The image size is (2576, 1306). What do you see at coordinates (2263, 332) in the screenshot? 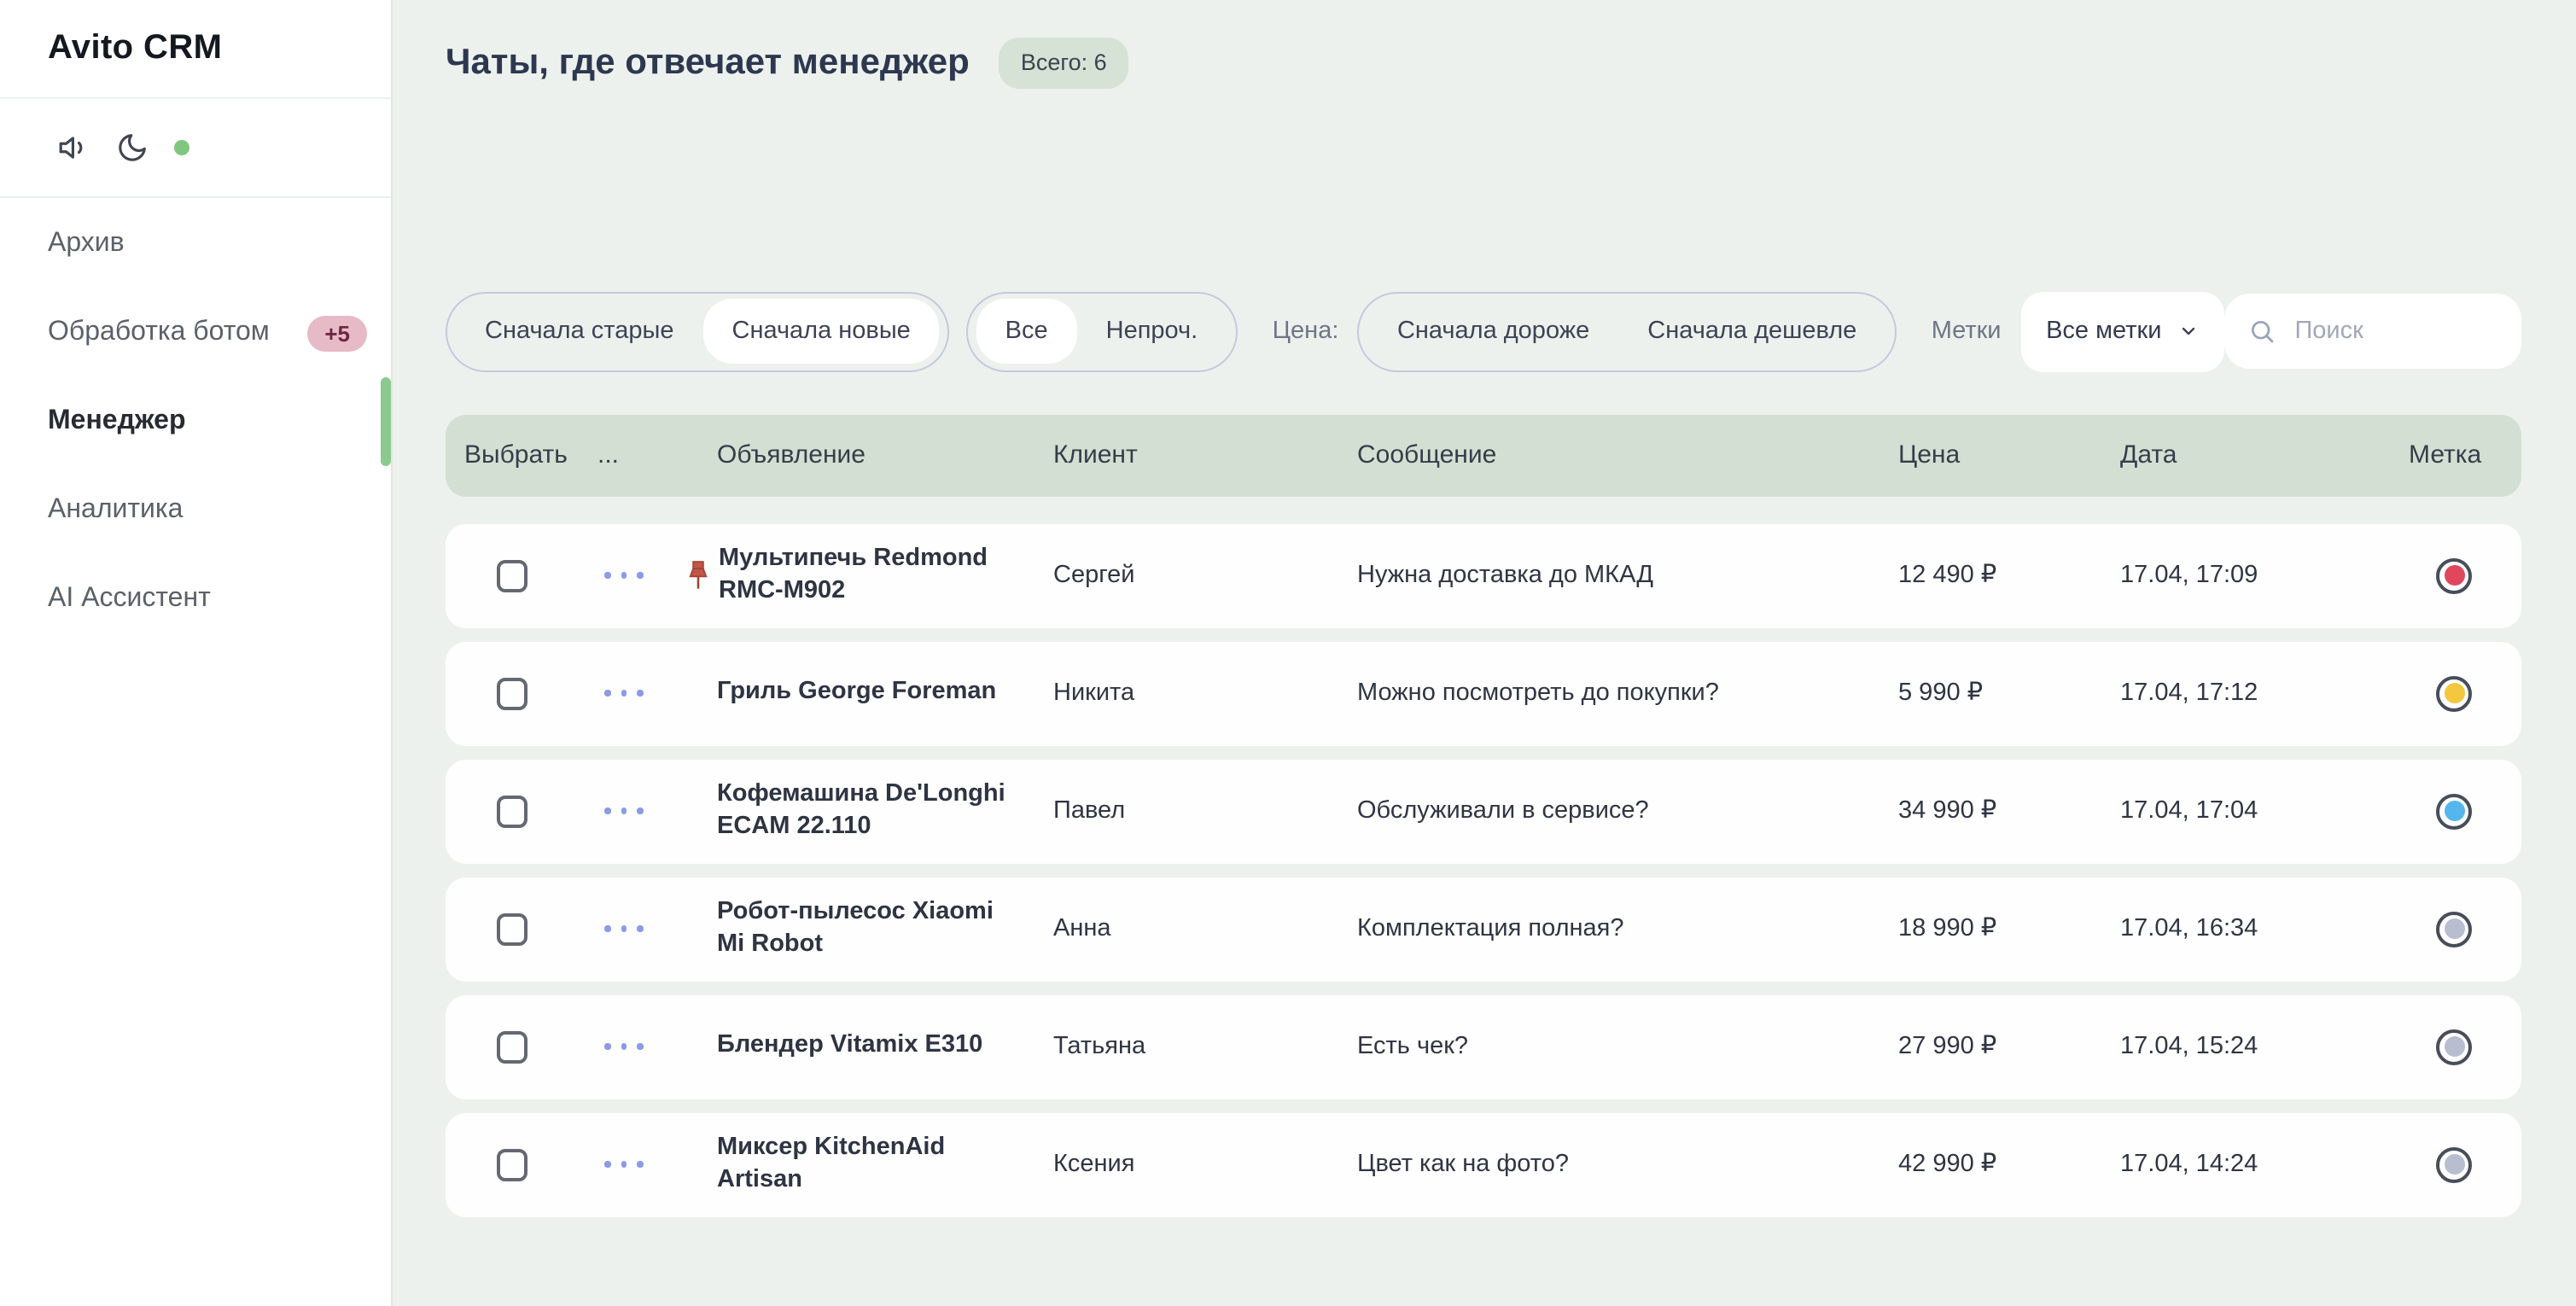
I see `search-icon` at bounding box center [2263, 332].